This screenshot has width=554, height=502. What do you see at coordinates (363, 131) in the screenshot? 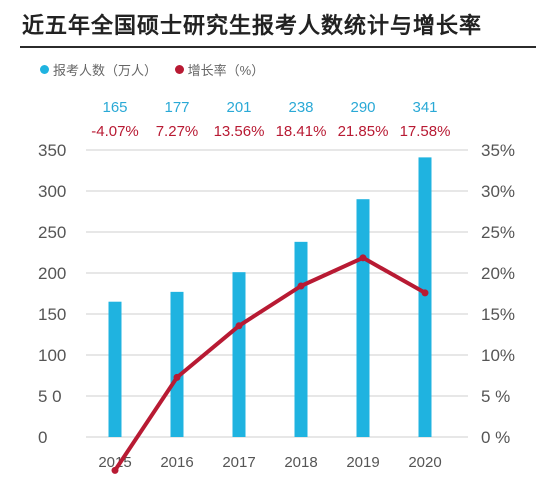
I see `growth-rate-label: 21.85%` at bounding box center [363, 131].